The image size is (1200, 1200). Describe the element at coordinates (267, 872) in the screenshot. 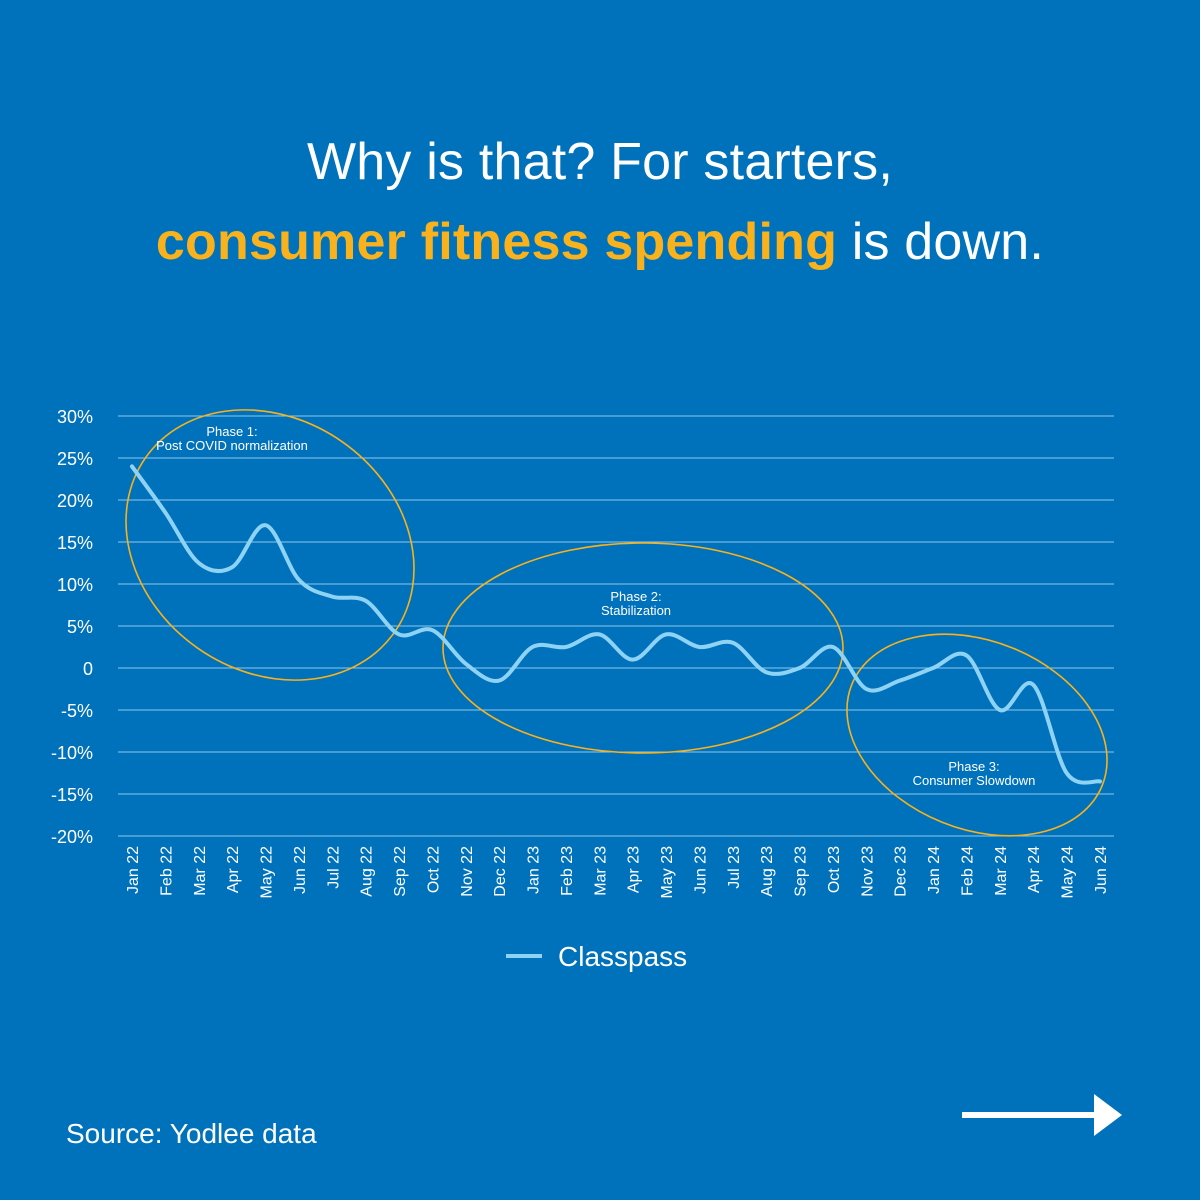

I see `x-tick-label: May 22` at that location.